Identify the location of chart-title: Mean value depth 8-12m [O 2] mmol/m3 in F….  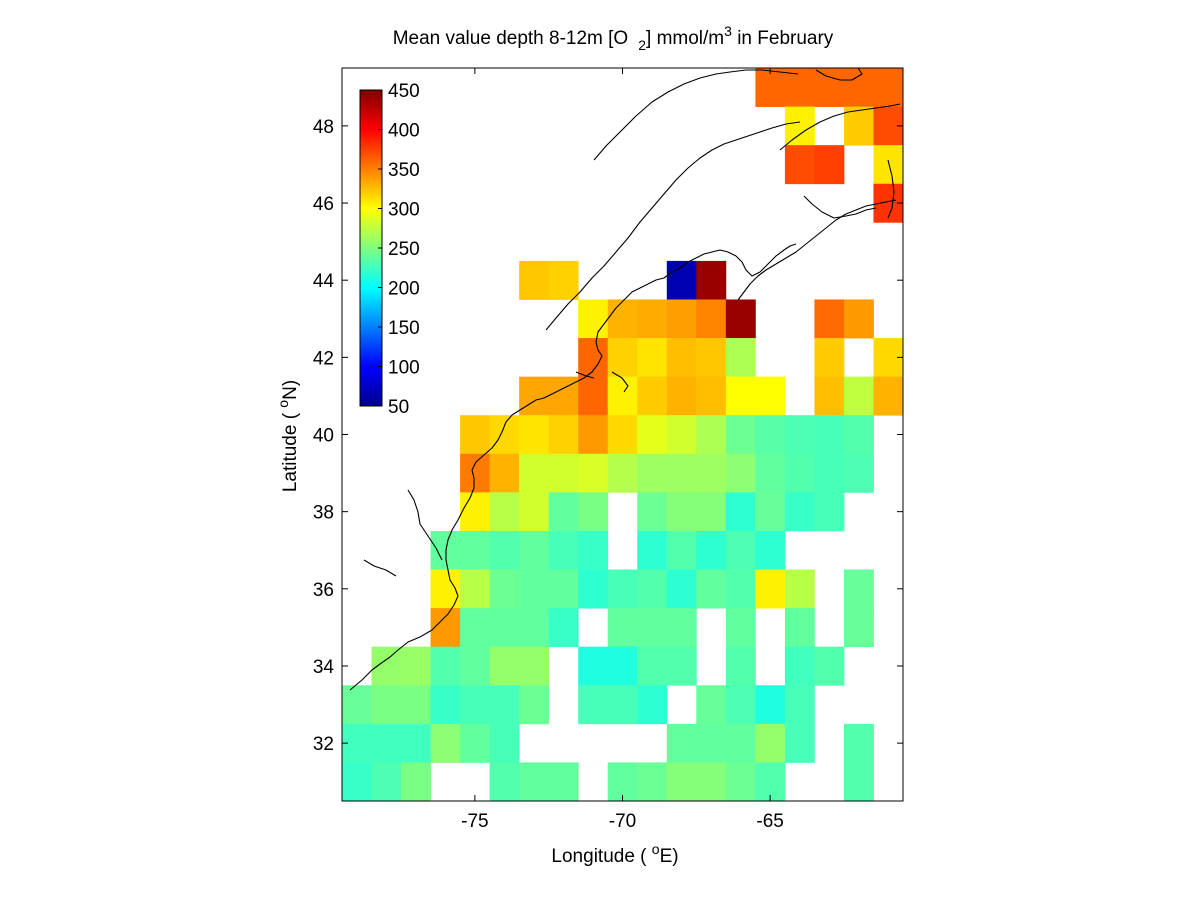
(613, 38).